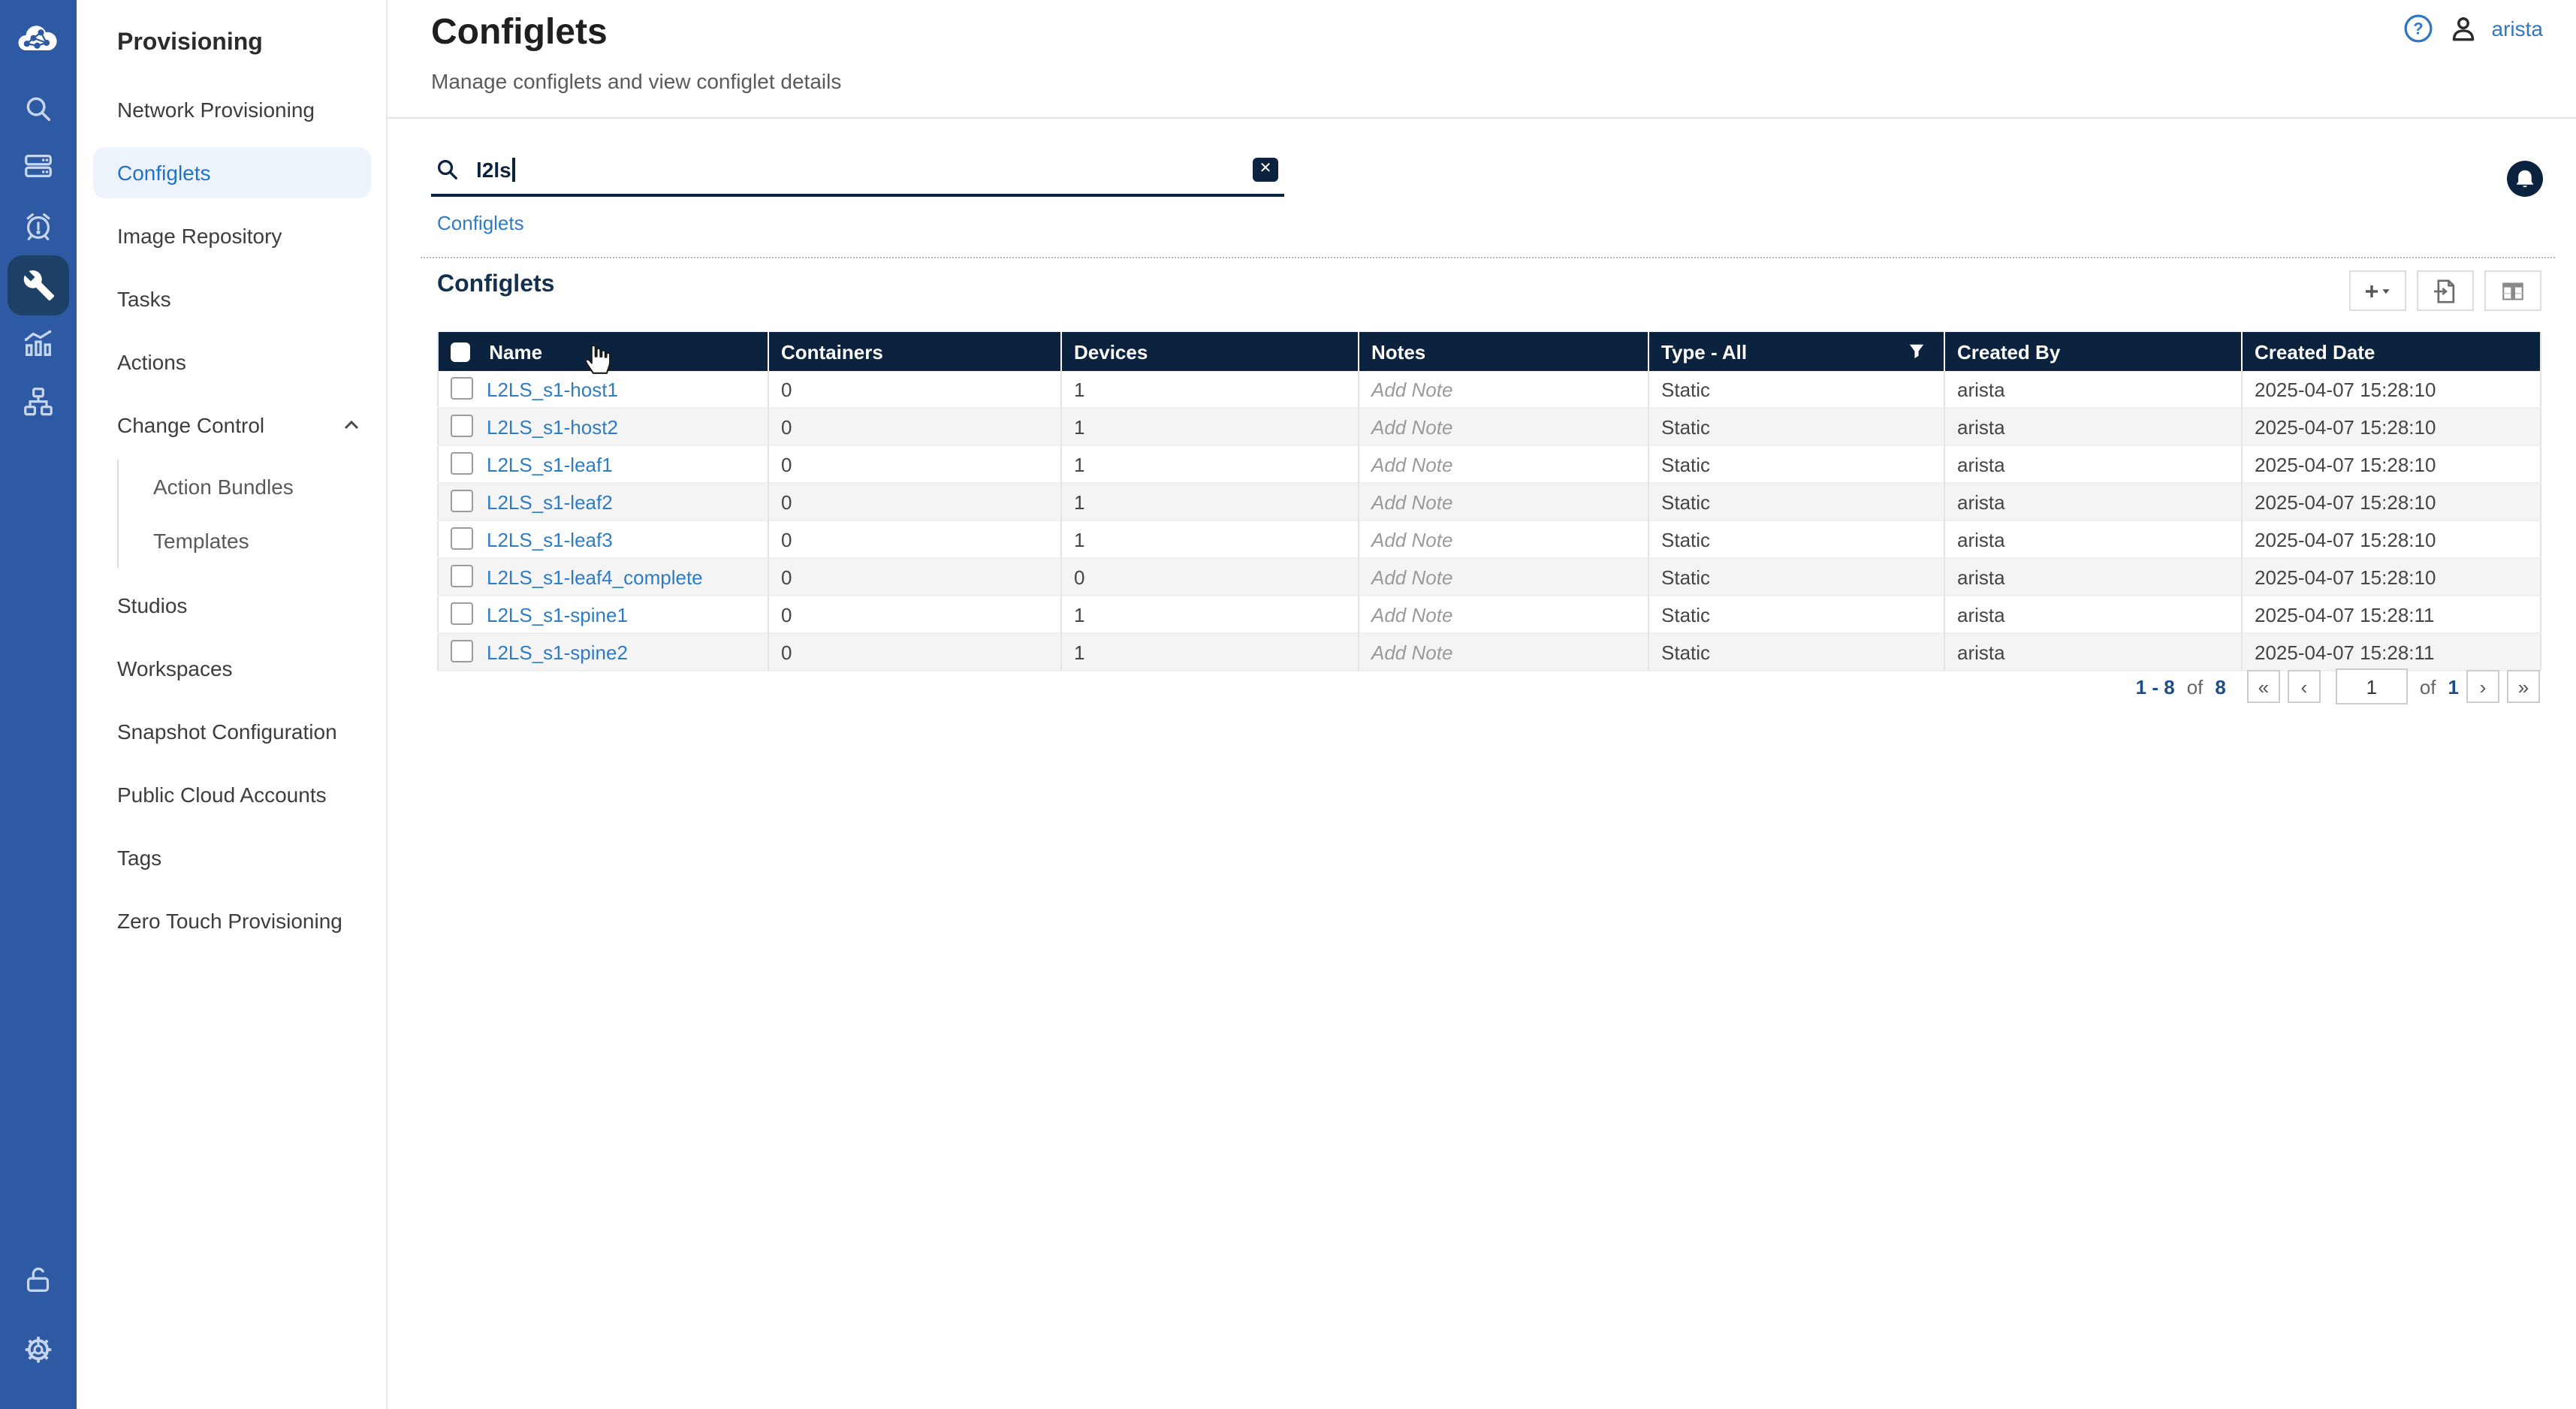 This screenshot has height=1409, width=2576. Describe the element at coordinates (2263, 686) in the screenshot. I see `first-page-button: «` at that location.